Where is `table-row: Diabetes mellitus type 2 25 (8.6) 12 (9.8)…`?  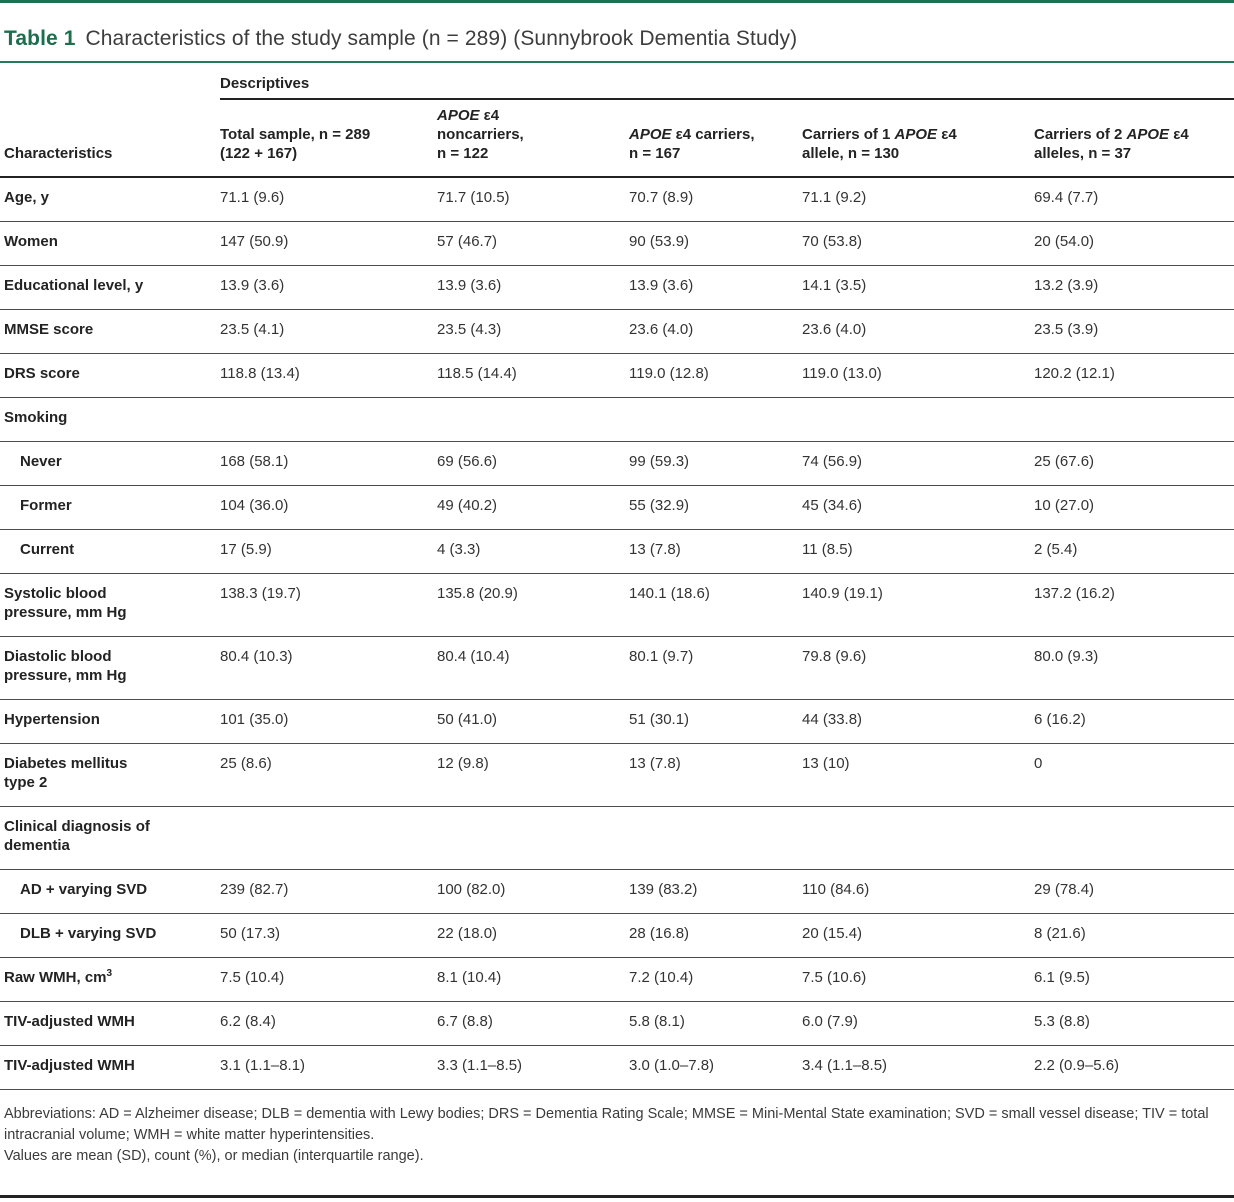
table-row: Diabetes mellitus type 2 25 (8.6) 12 (9.8)… is located at coordinates (617, 775).